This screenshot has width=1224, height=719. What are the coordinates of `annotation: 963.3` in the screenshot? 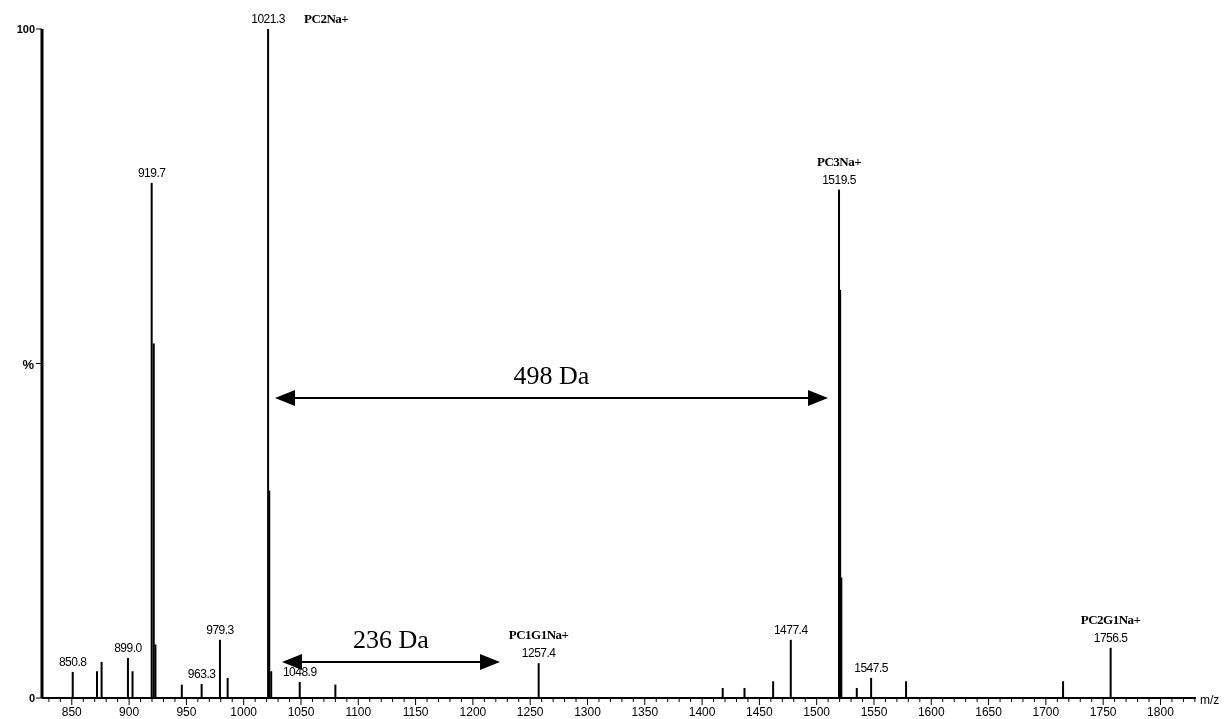 It's located at (202, 673).